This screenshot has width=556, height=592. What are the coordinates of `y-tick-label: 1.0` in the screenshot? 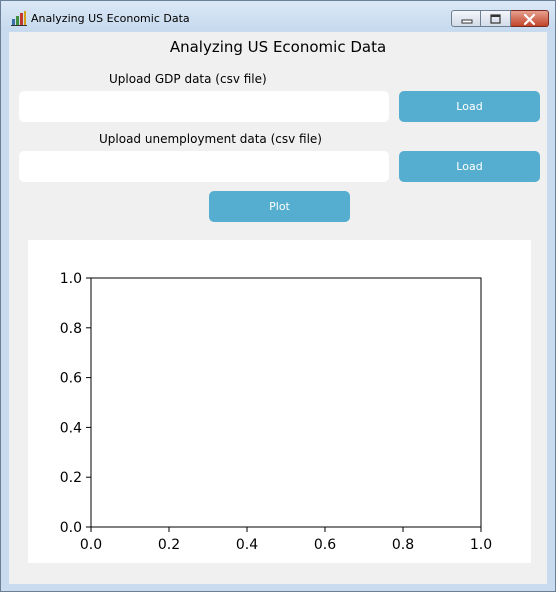 It's located at (71, 279).